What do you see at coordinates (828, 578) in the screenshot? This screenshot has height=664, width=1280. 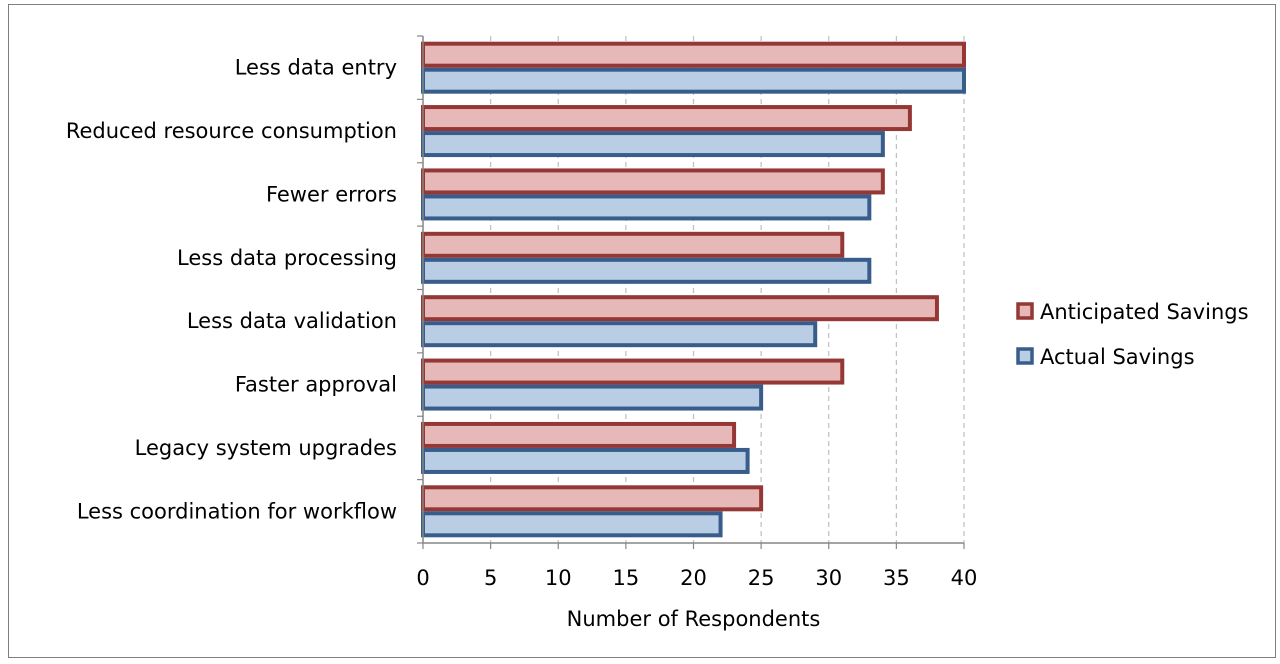 I see `x-tick-label: 30` at bounding box center [828, 578].